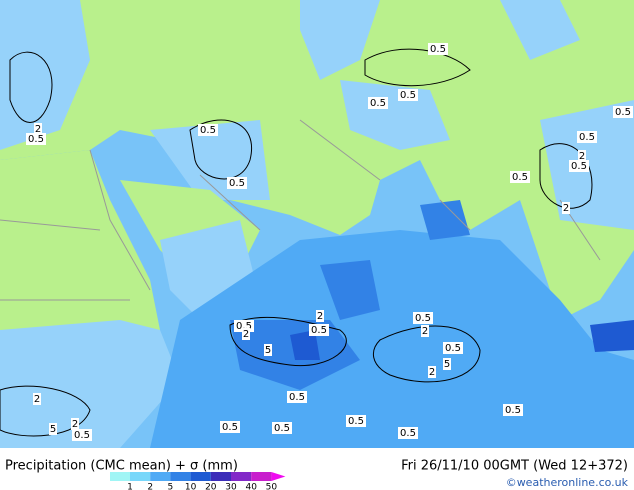 The height and width of the screenshot is (490, 634). I want to click on colorbar-label: 2, so click(150, 486).